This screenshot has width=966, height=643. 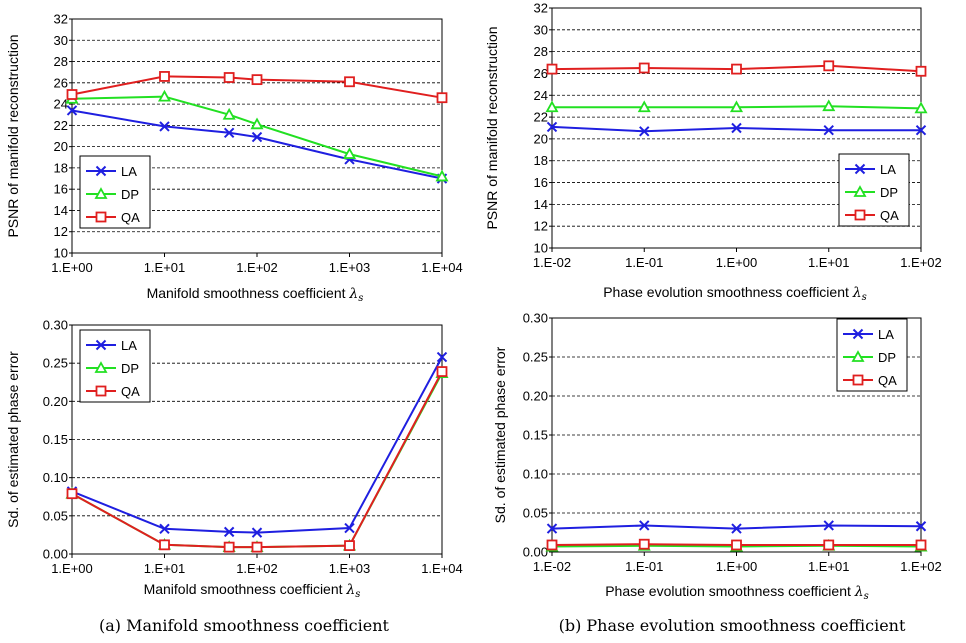 I want to click on y-tick-label: 0.30, so click(x=535, y=318).